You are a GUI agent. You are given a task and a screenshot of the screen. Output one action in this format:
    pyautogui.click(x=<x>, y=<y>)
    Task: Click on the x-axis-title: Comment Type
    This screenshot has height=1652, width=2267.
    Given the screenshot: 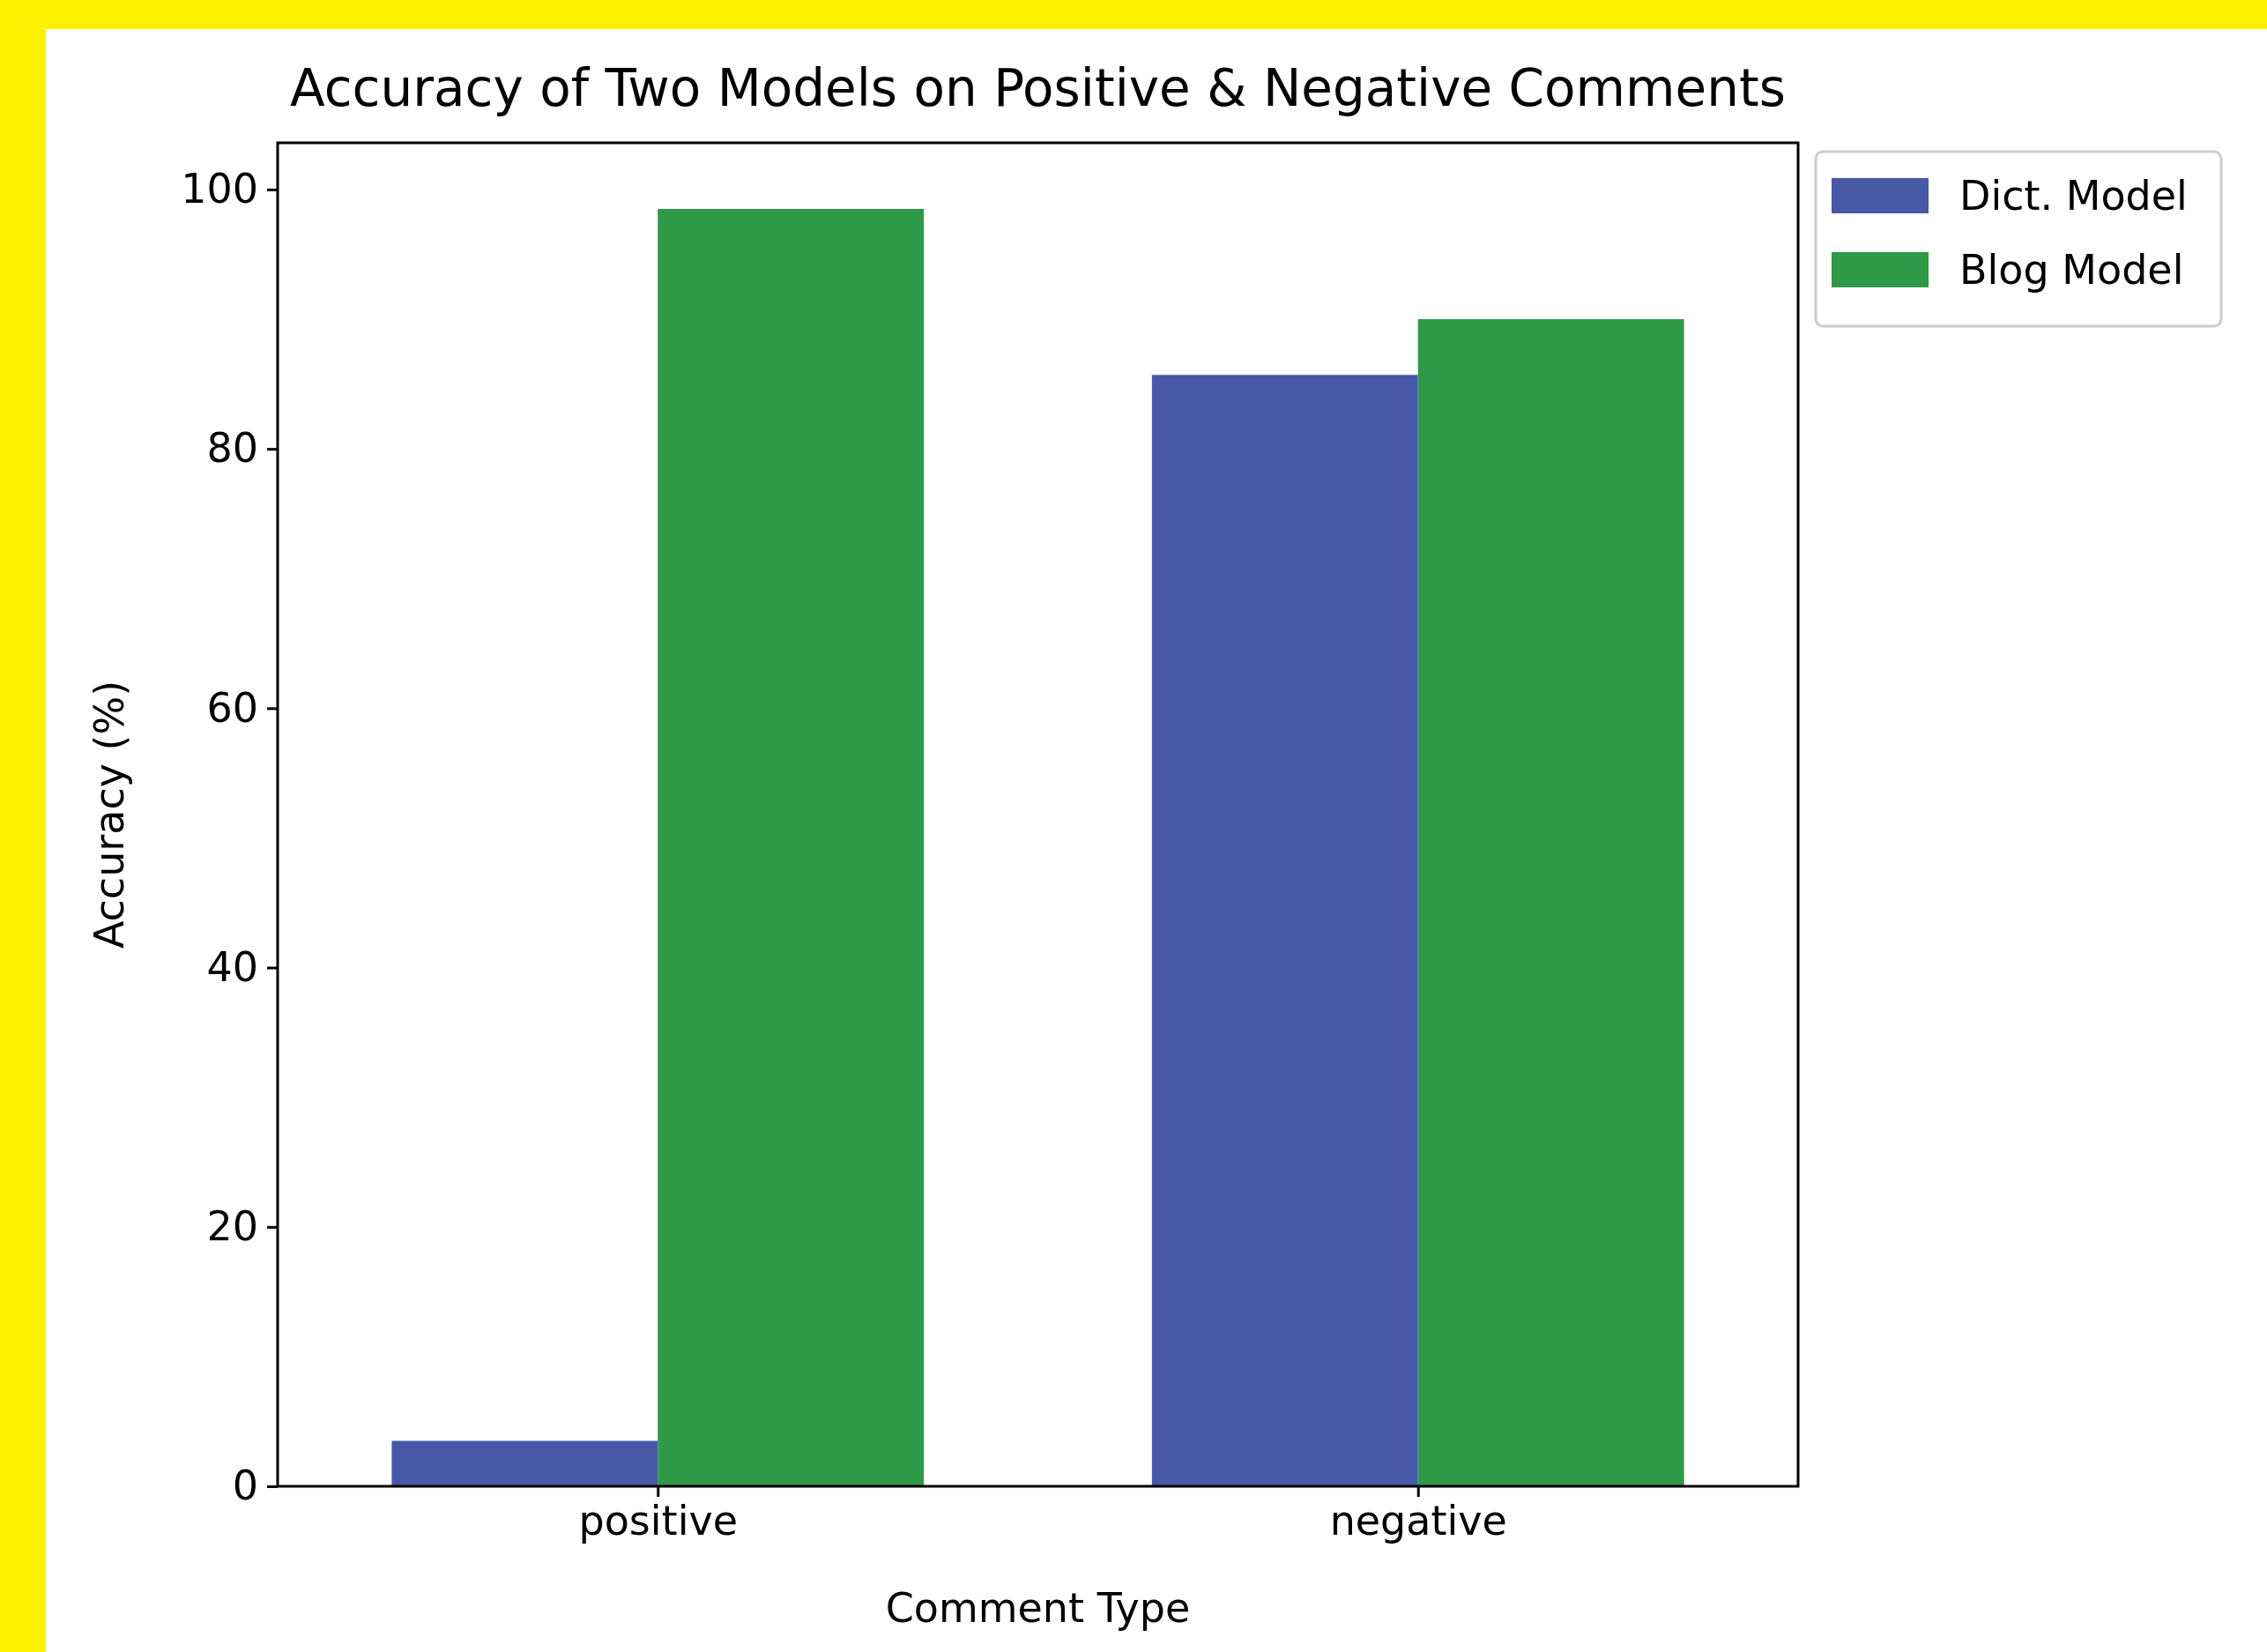 What is the action you would take?
    pyautogui.click(x=1038, y=1608)
    